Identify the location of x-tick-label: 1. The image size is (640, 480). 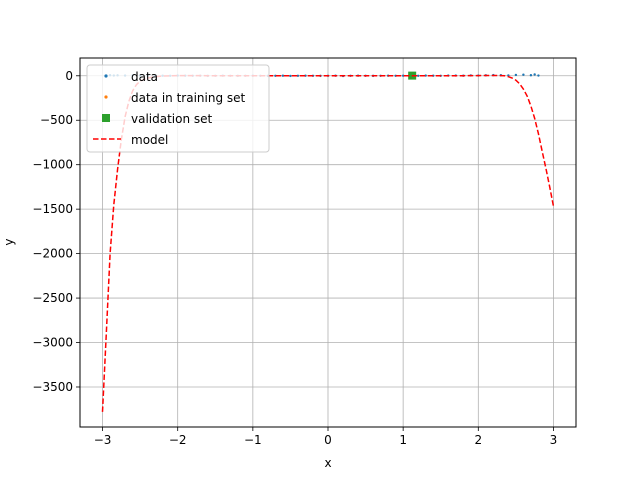
(403, 440).